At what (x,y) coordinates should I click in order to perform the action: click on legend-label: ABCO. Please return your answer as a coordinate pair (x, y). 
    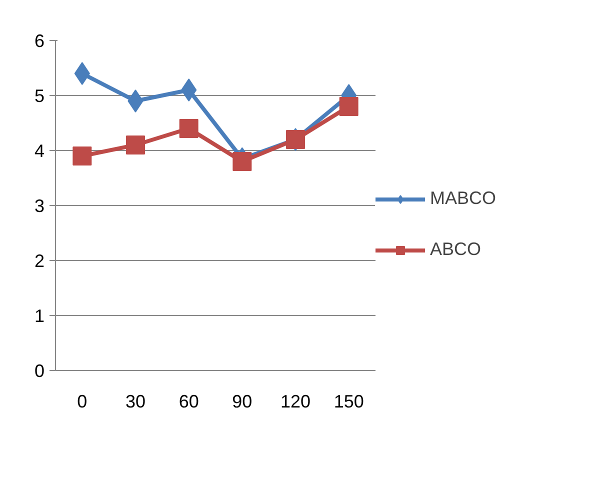
    Looking at the image, I should click on (456, 249).